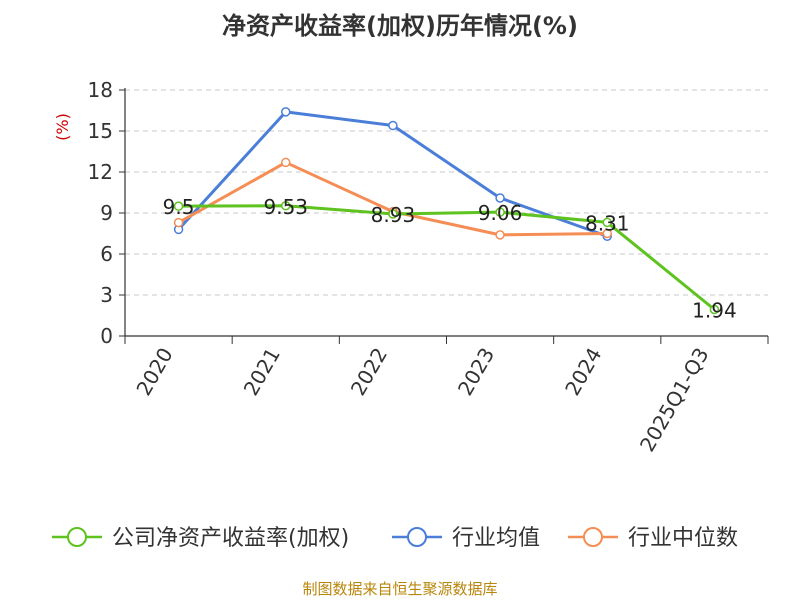 This screenshot has width=800, height=600. I want to click on x-tick-label: 2021, so click(262, 372).